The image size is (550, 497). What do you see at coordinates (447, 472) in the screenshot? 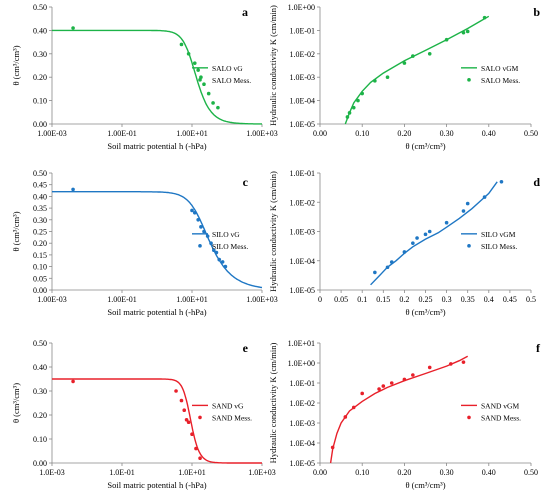
I see `x-tick-label: 0.30` at bounding box center [447, 472].